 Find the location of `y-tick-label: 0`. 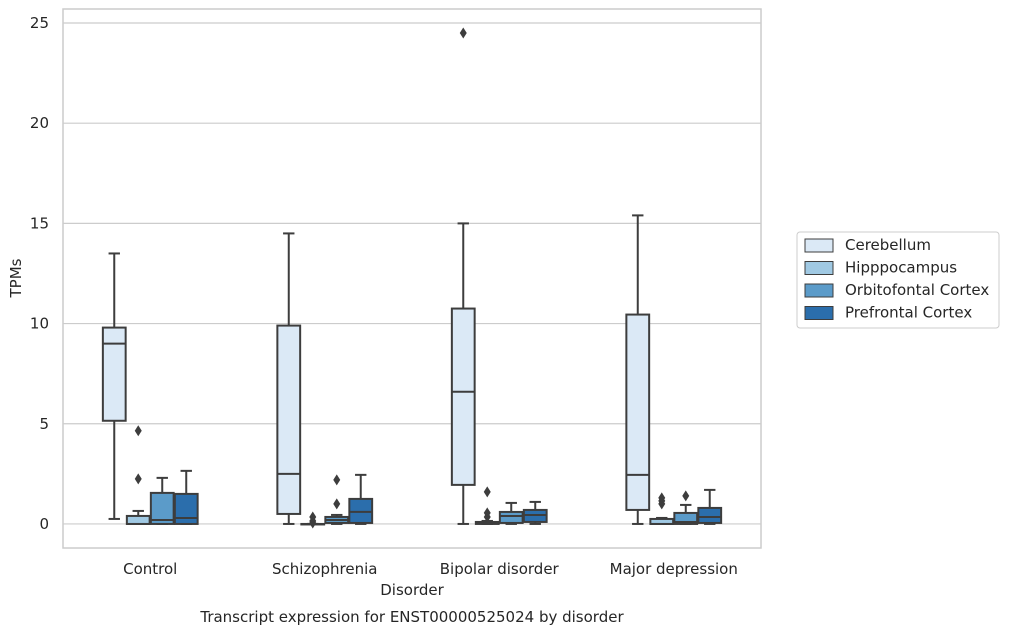

y-tick-label: 0 is located at coordinates (44, 524).